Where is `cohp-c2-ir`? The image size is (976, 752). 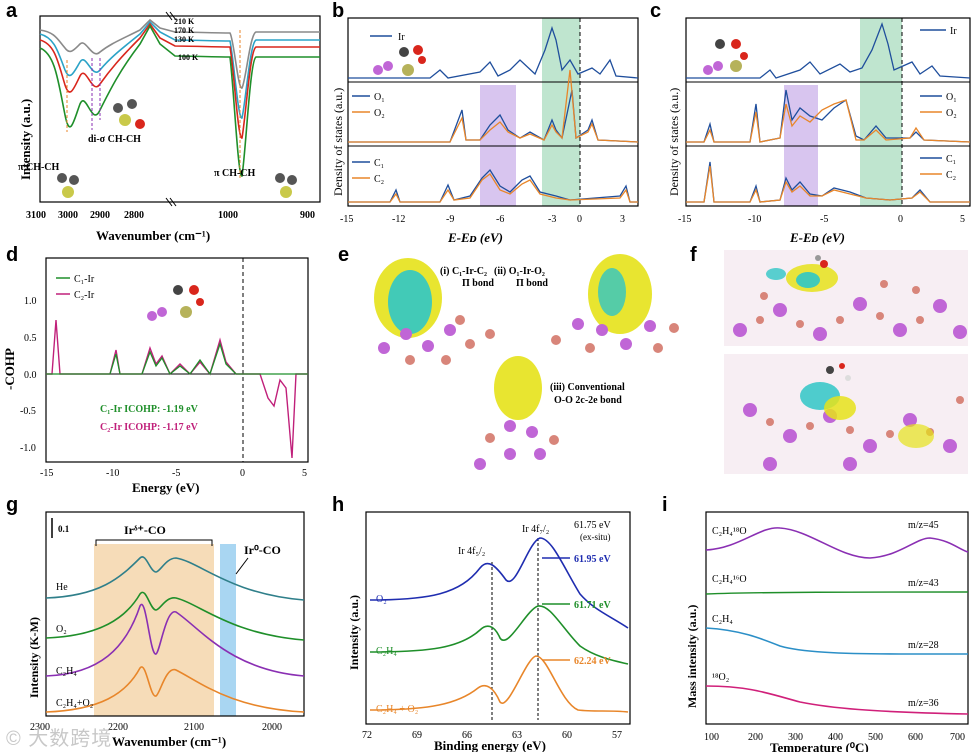 cohp-c2-ir is located at coordinates (177, 389).